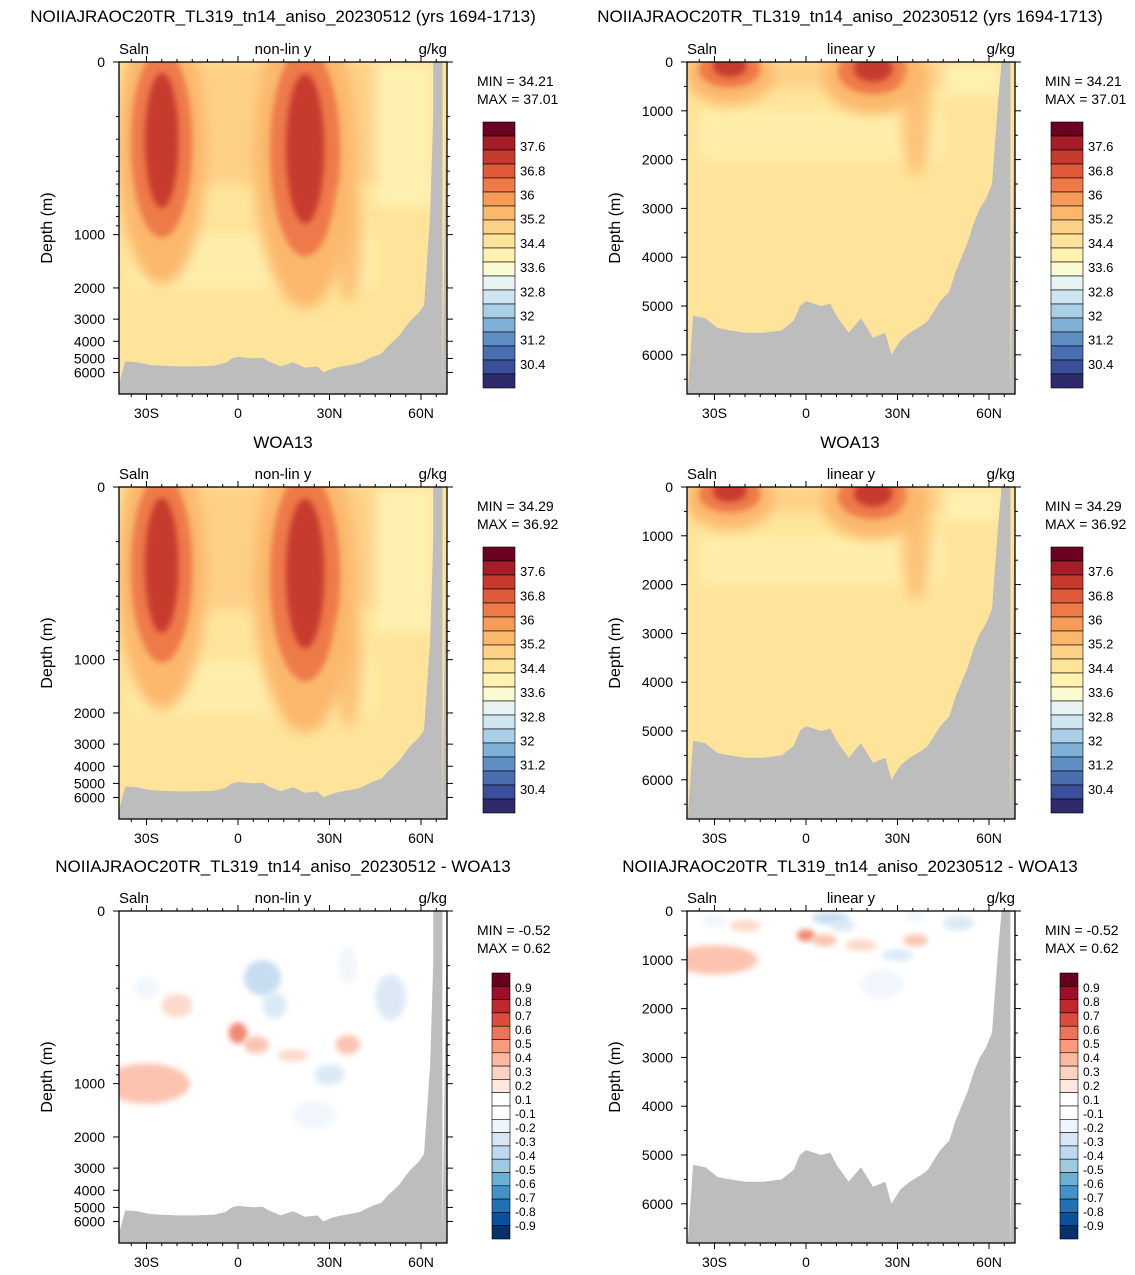 Image resolution: width=1135 pixels, height=1275 pixels. I want to click on colorbar-label: 30.4, so click(1100, 364).